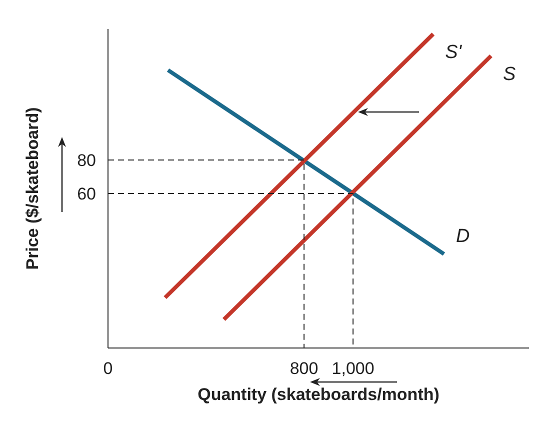  I want to click on series-label: D, so click(463, 236).